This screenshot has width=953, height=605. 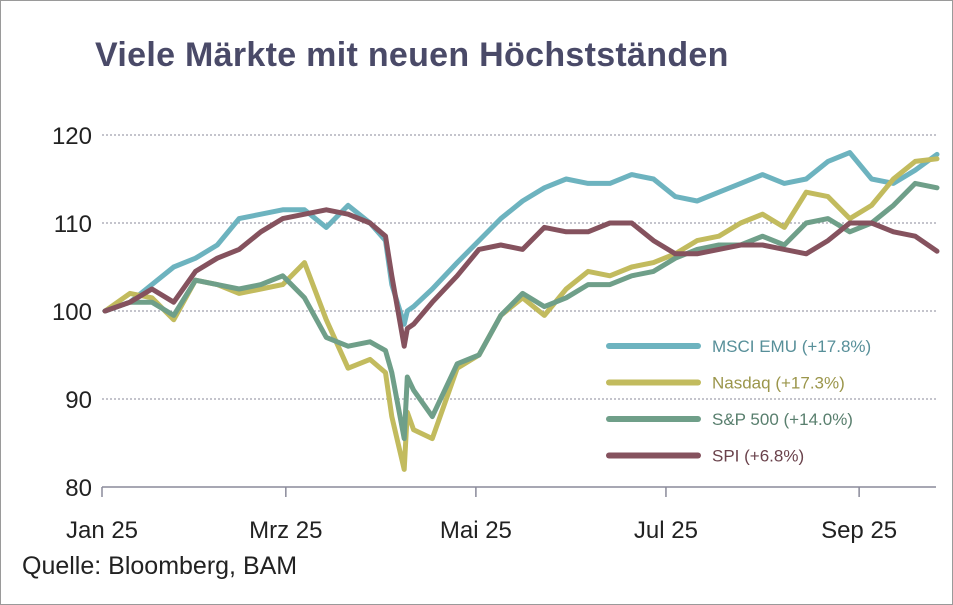 I want to click on x-tick-label: Mrz 25, so click(x=285, y=530).